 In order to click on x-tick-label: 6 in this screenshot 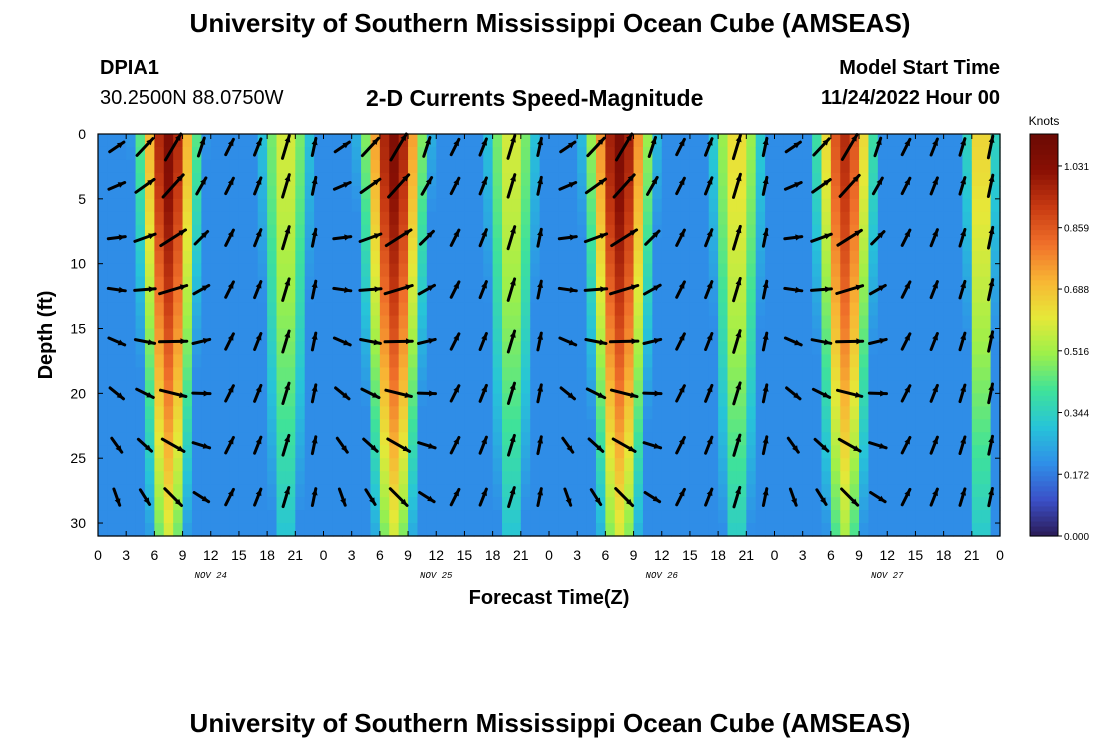, I will do `click(605, 555)`.